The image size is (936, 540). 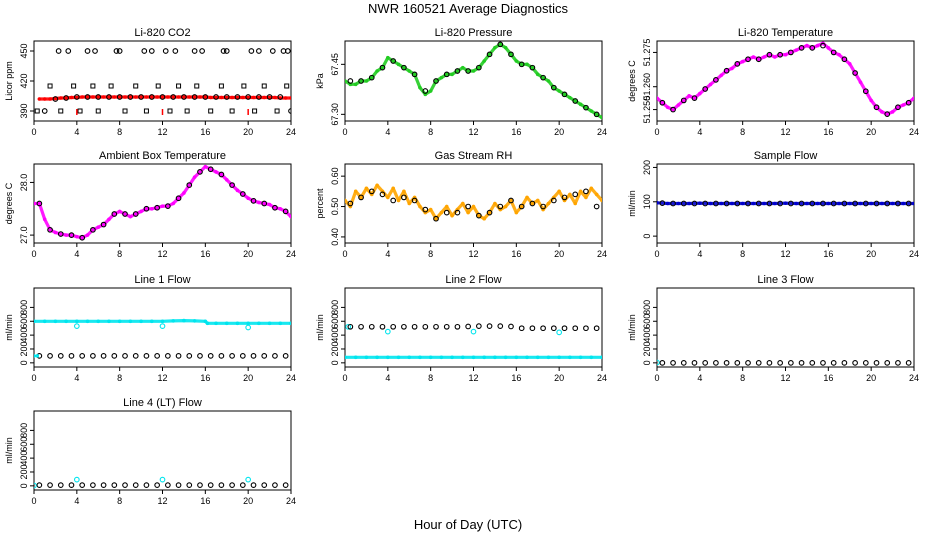 What do you see at coordinates (162, 202) in the screenshot?
I see `data-layer` at bounding box center [162, 202].